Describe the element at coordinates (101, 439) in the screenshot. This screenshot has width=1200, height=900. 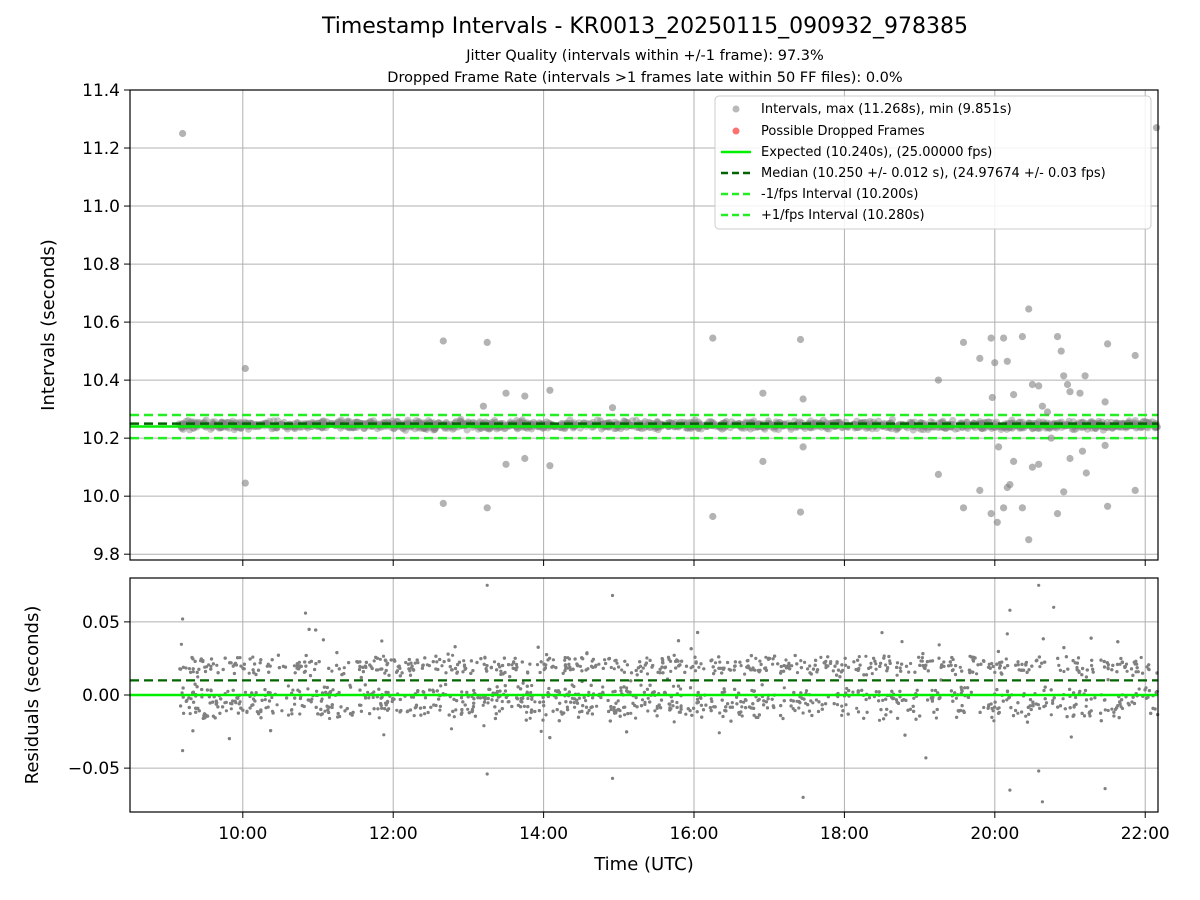
I see `top-y-tick-label: 10.2` at that location.